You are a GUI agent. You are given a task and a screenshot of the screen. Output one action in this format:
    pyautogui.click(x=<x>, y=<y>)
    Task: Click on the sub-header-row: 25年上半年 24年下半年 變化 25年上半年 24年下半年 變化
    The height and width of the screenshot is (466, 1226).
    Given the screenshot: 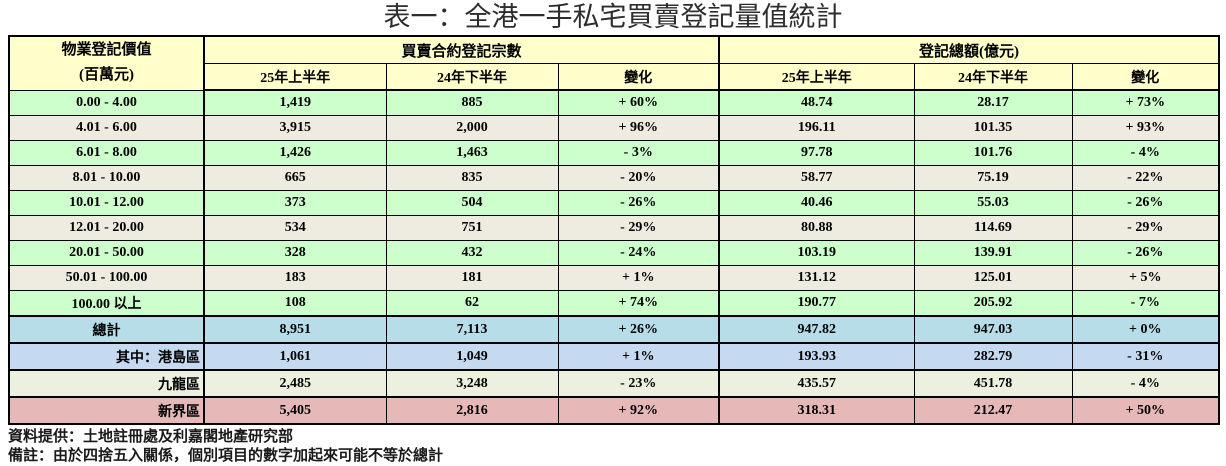 What is the action you would take?
    pyautogui.click(x=614, y=77)
    